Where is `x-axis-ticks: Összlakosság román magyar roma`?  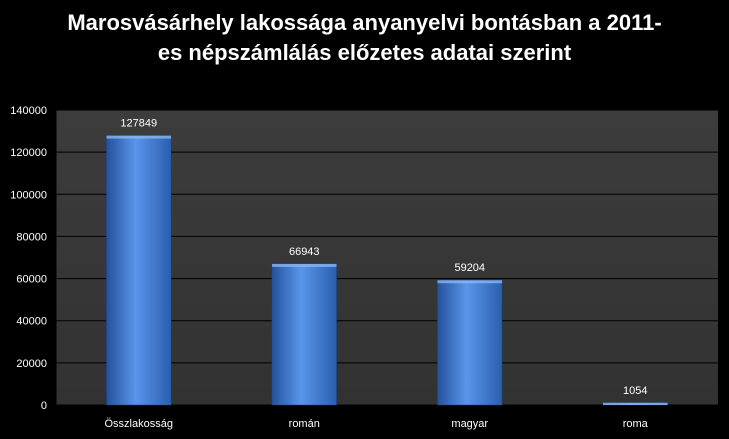 x-axis-ticks: Összlakosság román magyar roma is located at coordinates (387, 417).